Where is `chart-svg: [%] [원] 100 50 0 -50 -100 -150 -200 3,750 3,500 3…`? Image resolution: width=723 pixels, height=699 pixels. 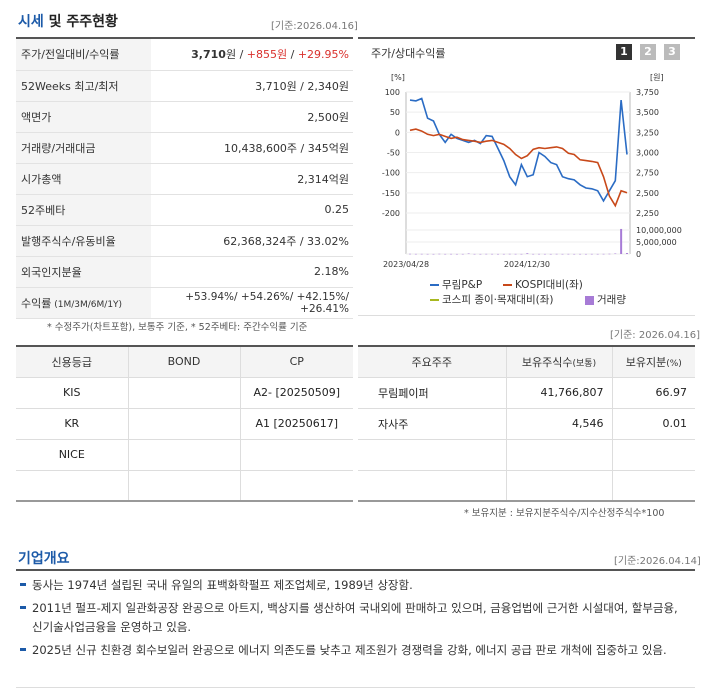 chart-svg: [%] [원] 100 50 0 -50 -100 -150 -200 3,750 3,500 3… is located at coordinates (532, 171).